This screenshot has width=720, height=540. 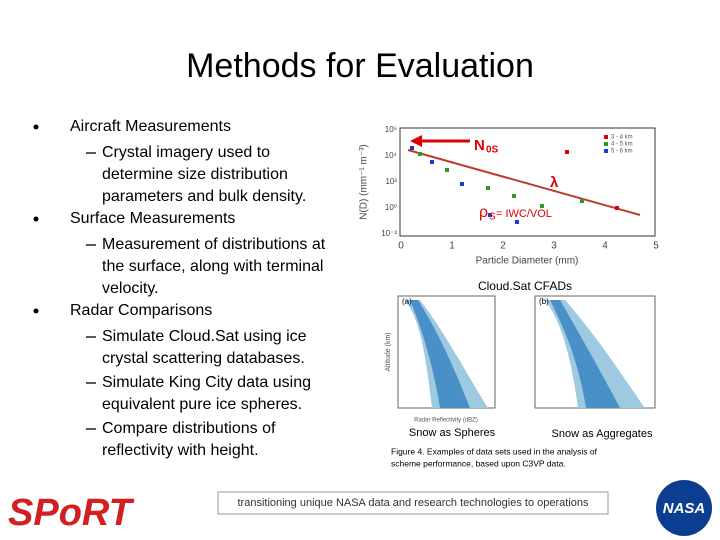 What do you see at coordinates (391, 181) in the screenshot?
I see `y-tick-label: 10²` at bounding box center [391, 181].